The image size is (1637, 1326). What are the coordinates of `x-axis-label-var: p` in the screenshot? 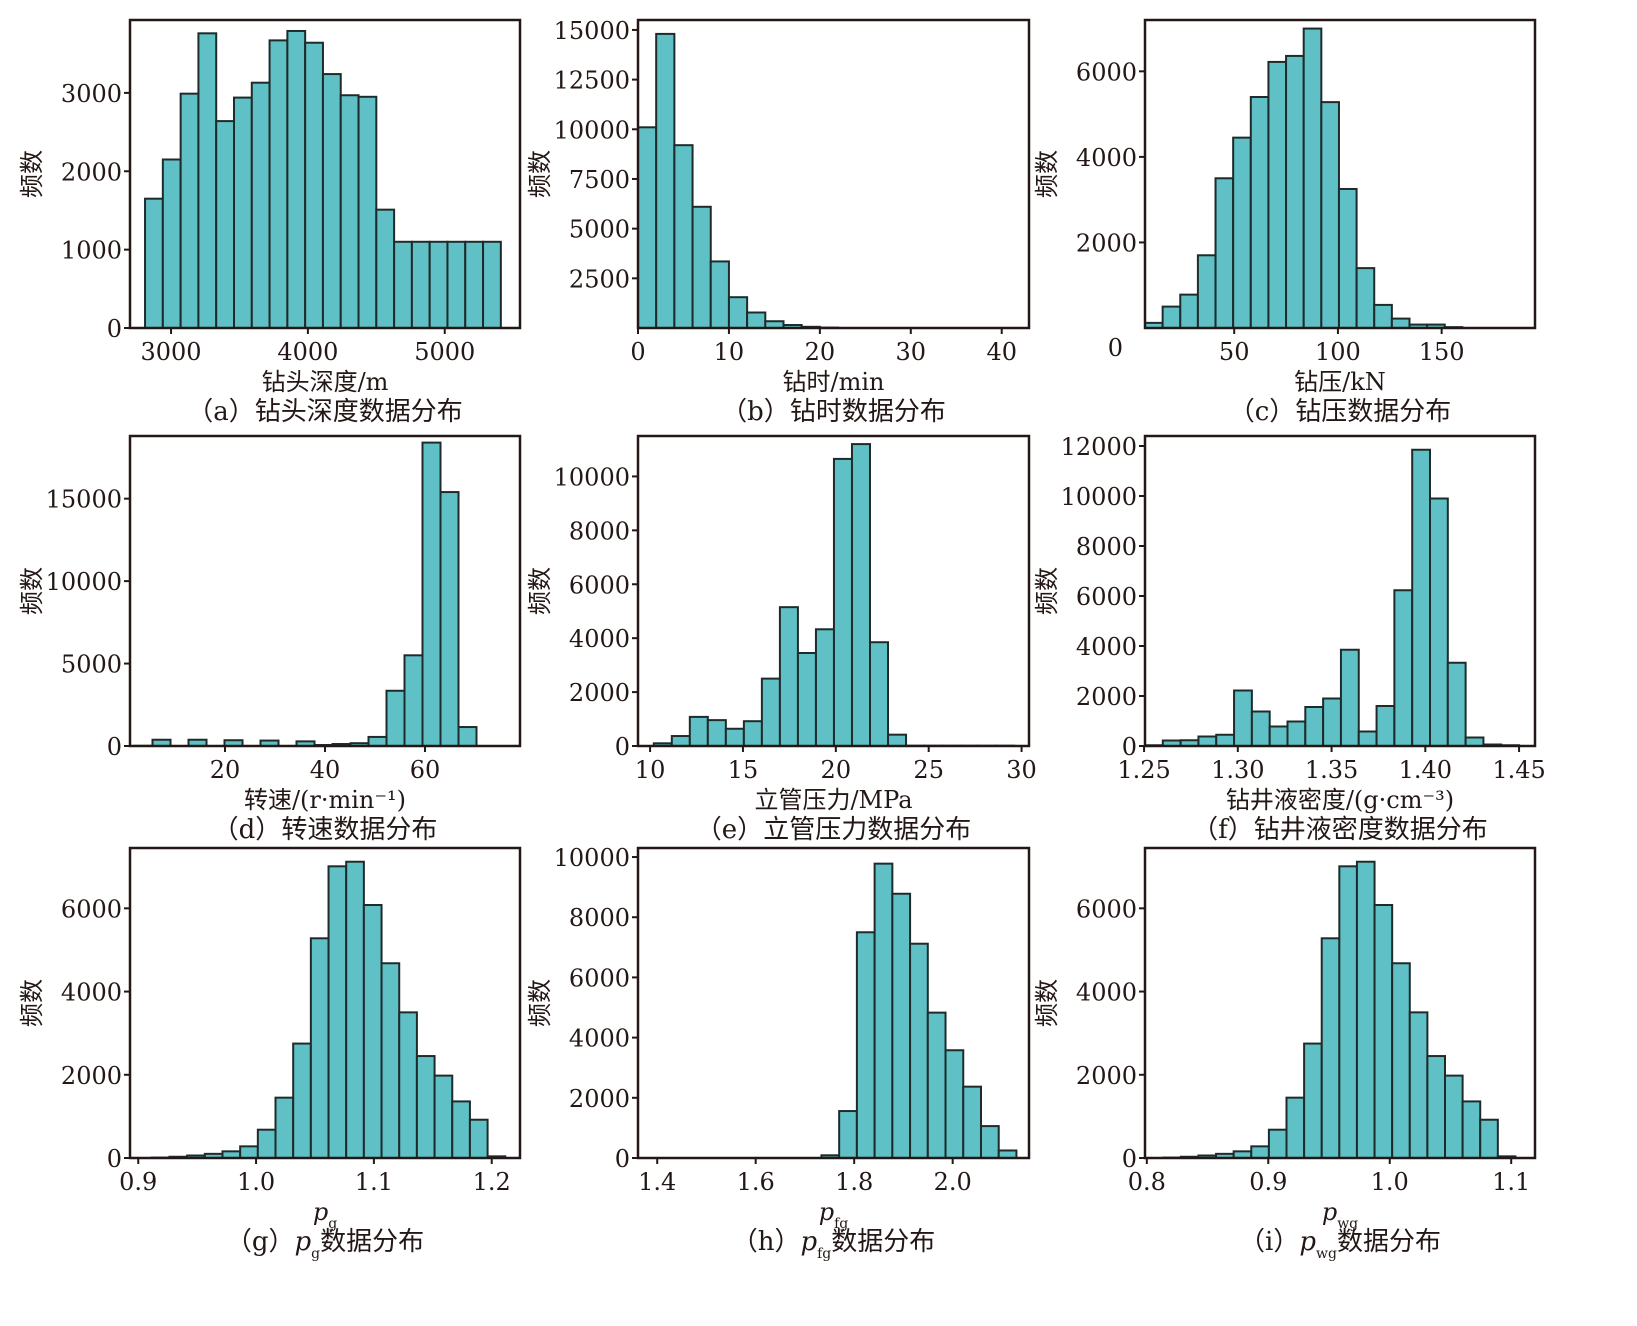 It's located at (1329, 1212).